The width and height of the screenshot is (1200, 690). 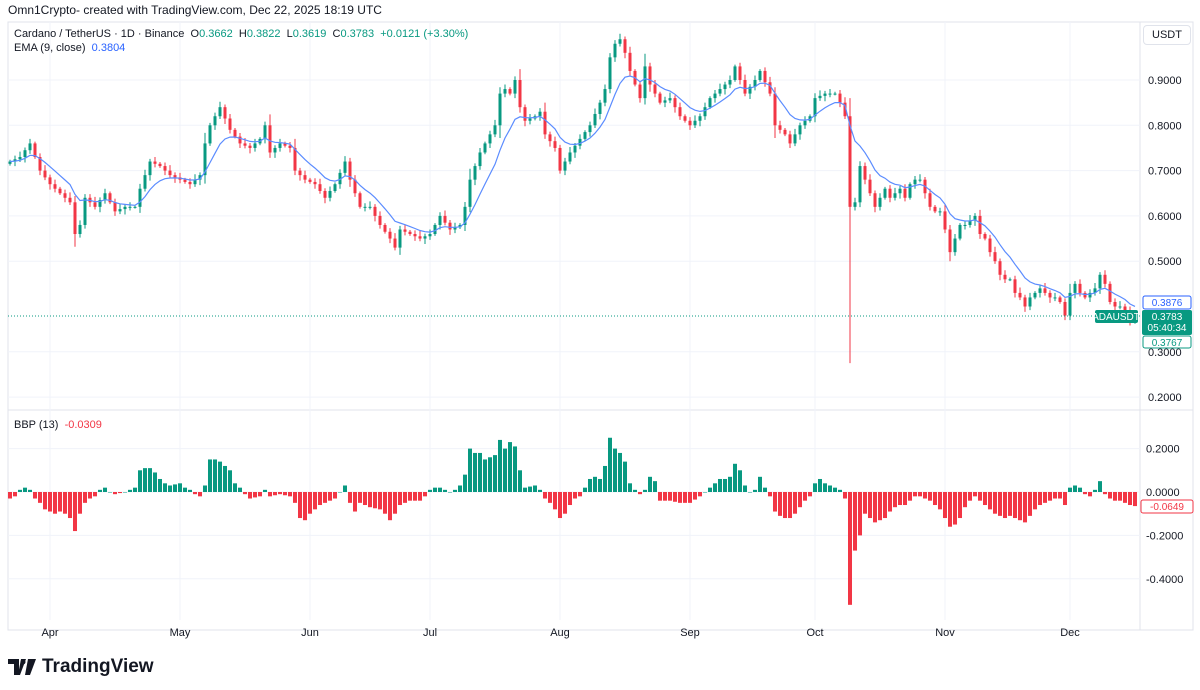 What do you see at coordinates (69, 48) in the screenshot?
I see `ema-legend: EMA (9, close) 0.3804` at bounding box center [69, 48].